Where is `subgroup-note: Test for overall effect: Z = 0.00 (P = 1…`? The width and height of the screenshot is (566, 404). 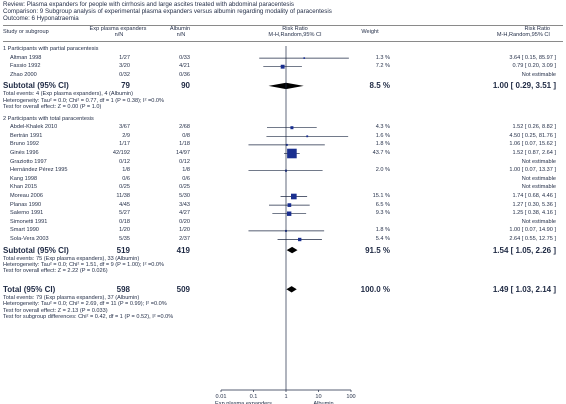
subgroup-note: Test for overall effect: Z = 0.00 (P = 1… is located at coordinates (52, 107).